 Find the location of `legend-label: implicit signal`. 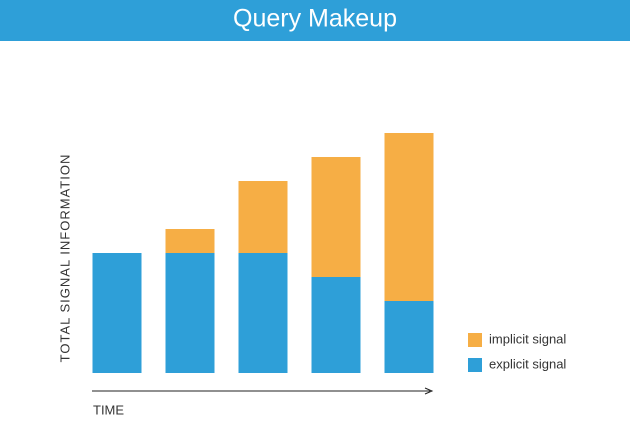

legend-label: implicit signal is located at coordinates (527, 338).